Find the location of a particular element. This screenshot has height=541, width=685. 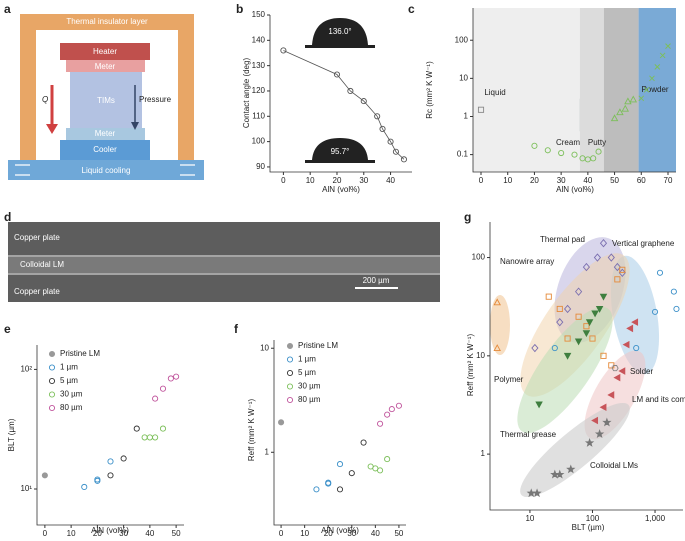

label: Copper plate is located at coordinates (37, 237).